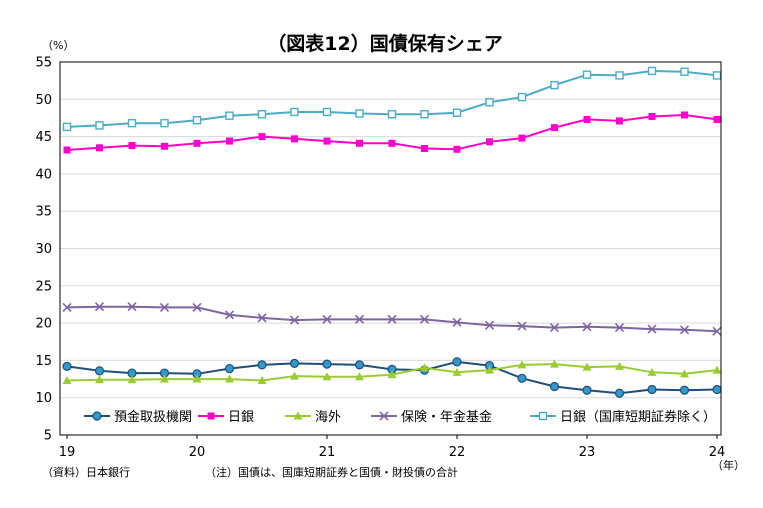 The image size is (763, 508). What do you see at coordinates (43, 212) in the screenshot?
I see `y-tick-label: 35` at bounding box center [43, 212].